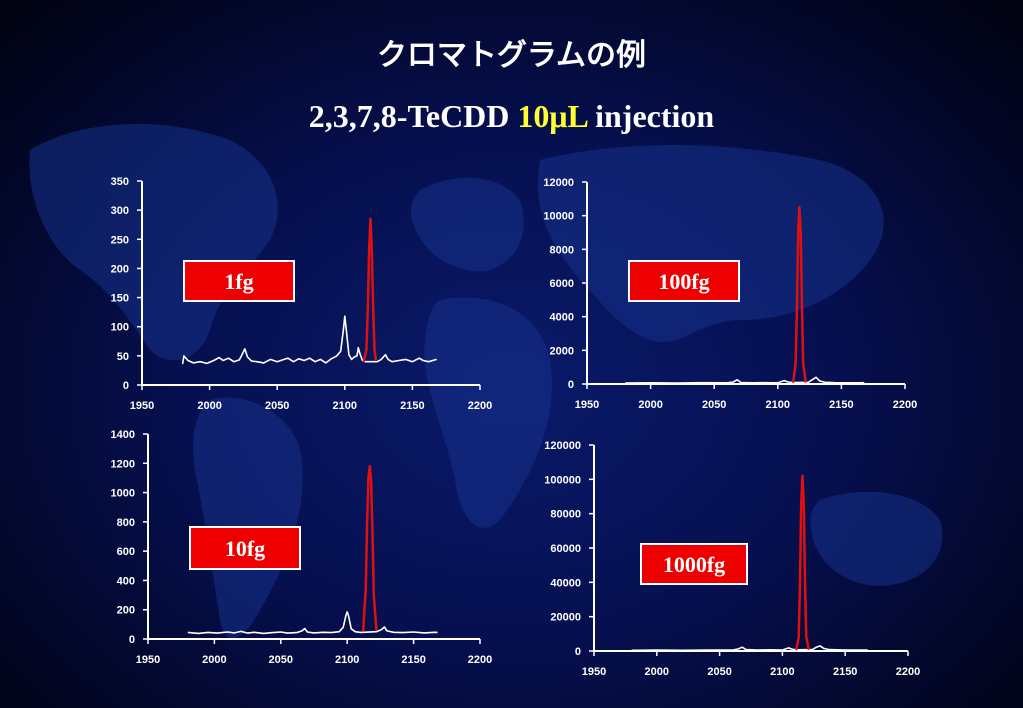  I want to click on y-tick-label: 120000, so click(562, 446).